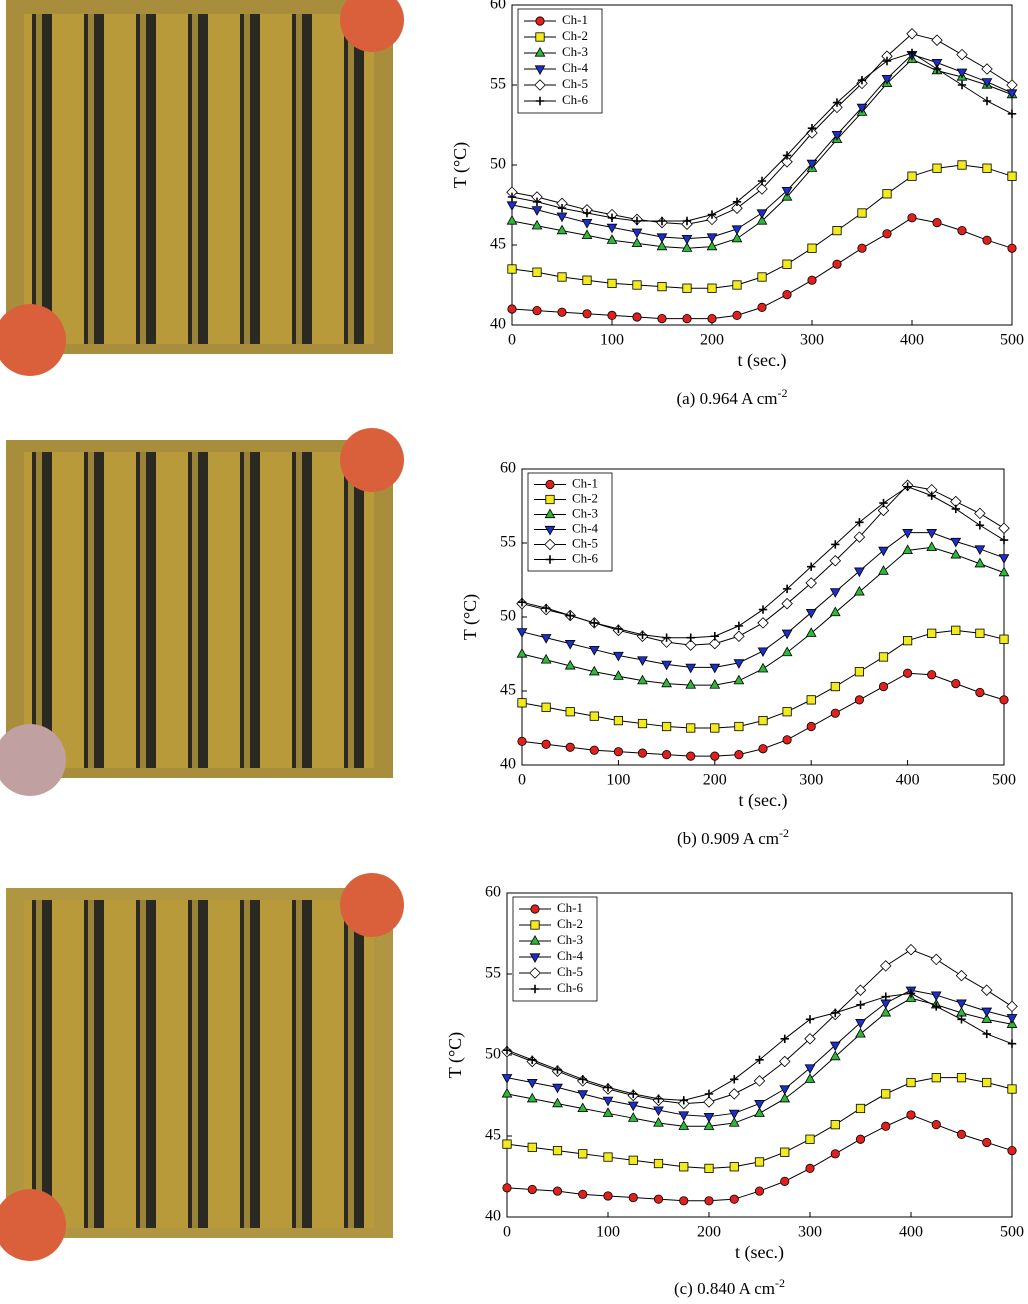  Describe the element at coordinates (608, 1232) in the screenshot. I see `x-tick-label: 100` at that location.